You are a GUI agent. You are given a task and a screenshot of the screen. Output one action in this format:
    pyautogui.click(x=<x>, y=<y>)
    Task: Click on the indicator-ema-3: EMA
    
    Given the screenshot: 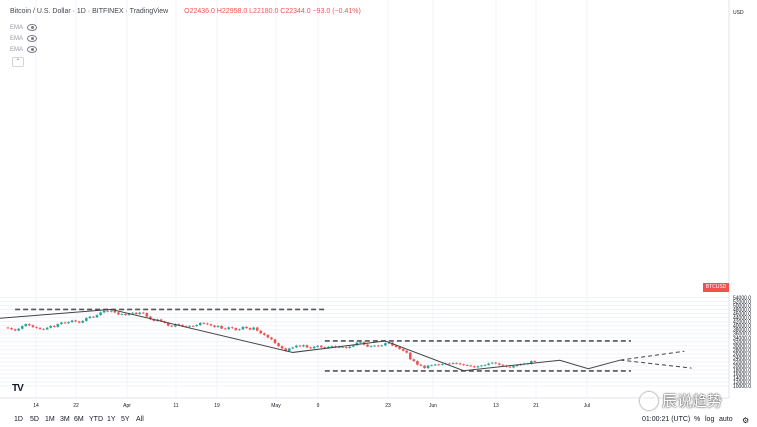 What is the action you would take?
    pyautogui.click(x=24, y=49)
    